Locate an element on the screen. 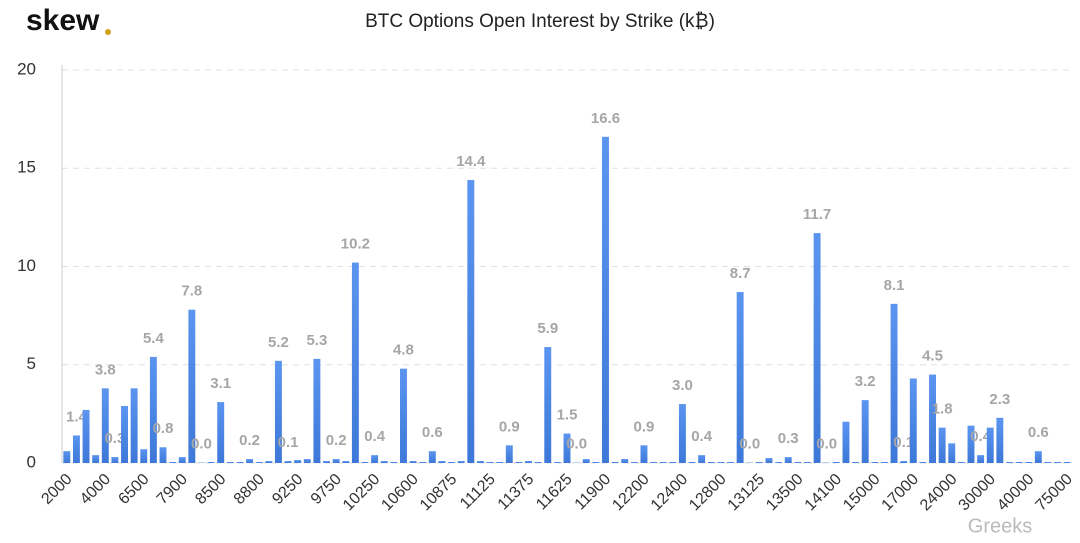 This screenshot has height=543, width=1080. data-label: 0.8 is located at coordinates (163, 428).